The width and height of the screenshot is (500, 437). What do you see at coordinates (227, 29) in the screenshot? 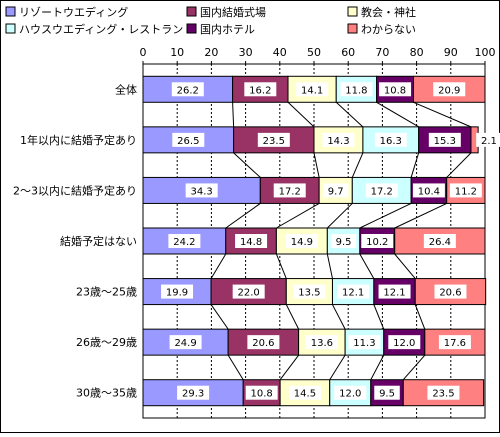
I see `legend-label-4: 国内ホテル` at bounding box center [227, 29].